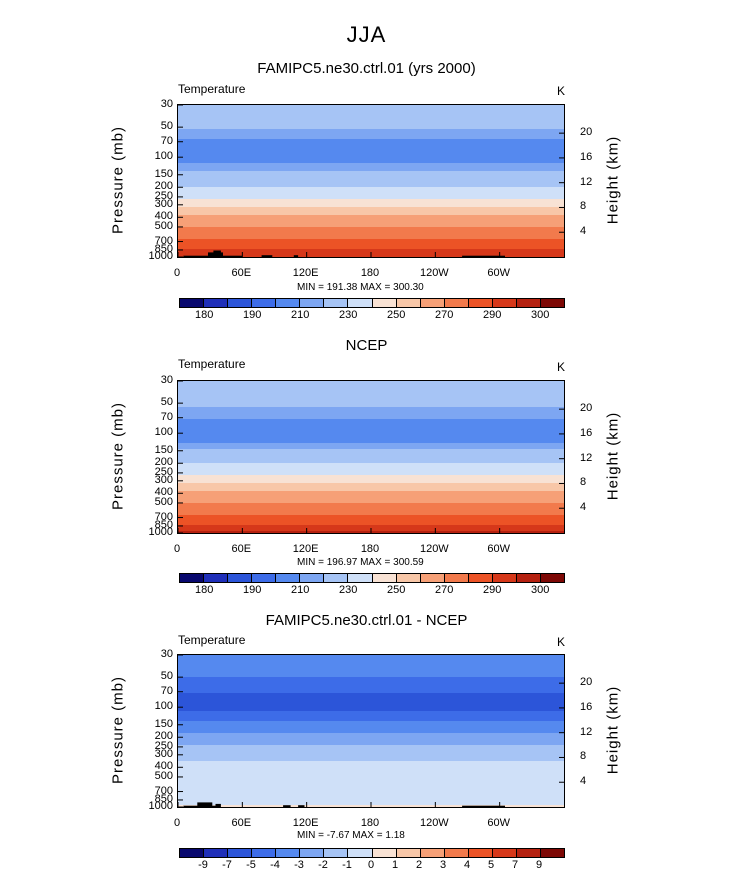 Image resolution: width=733 pixels, height=888 pixels. I want to click on colorbar-label: -1, so click(347, 865).